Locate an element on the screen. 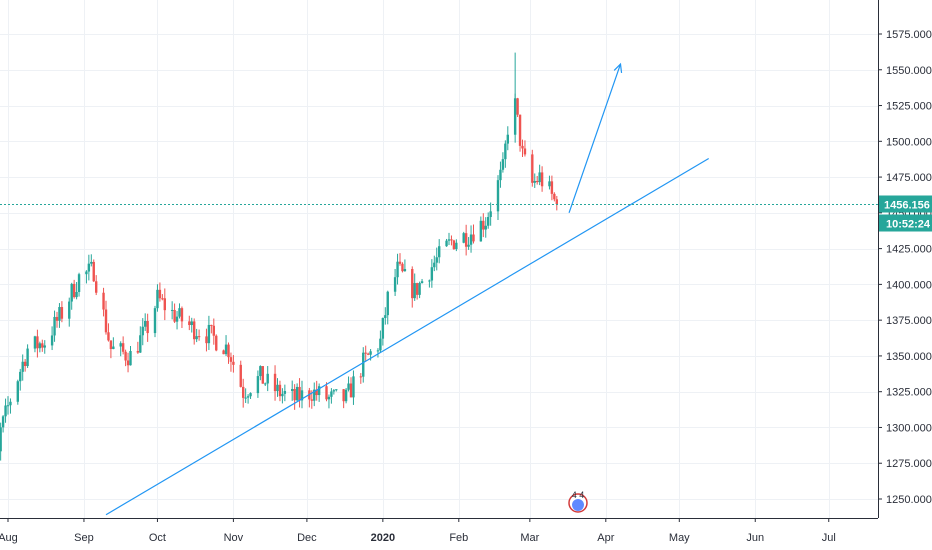  last-price-tag-bg is located at coordinates (905, 204).